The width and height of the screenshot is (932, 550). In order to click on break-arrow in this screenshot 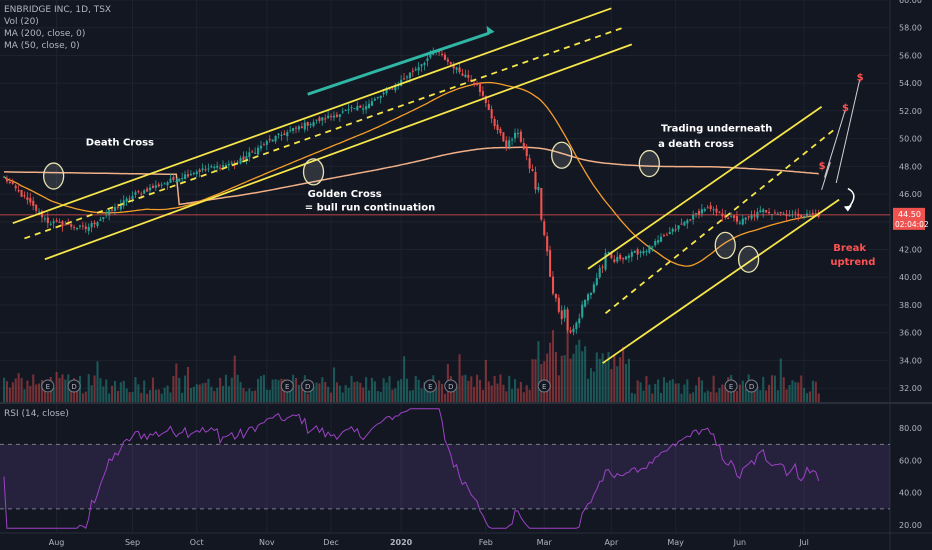, I will do `click(851, 198)`.